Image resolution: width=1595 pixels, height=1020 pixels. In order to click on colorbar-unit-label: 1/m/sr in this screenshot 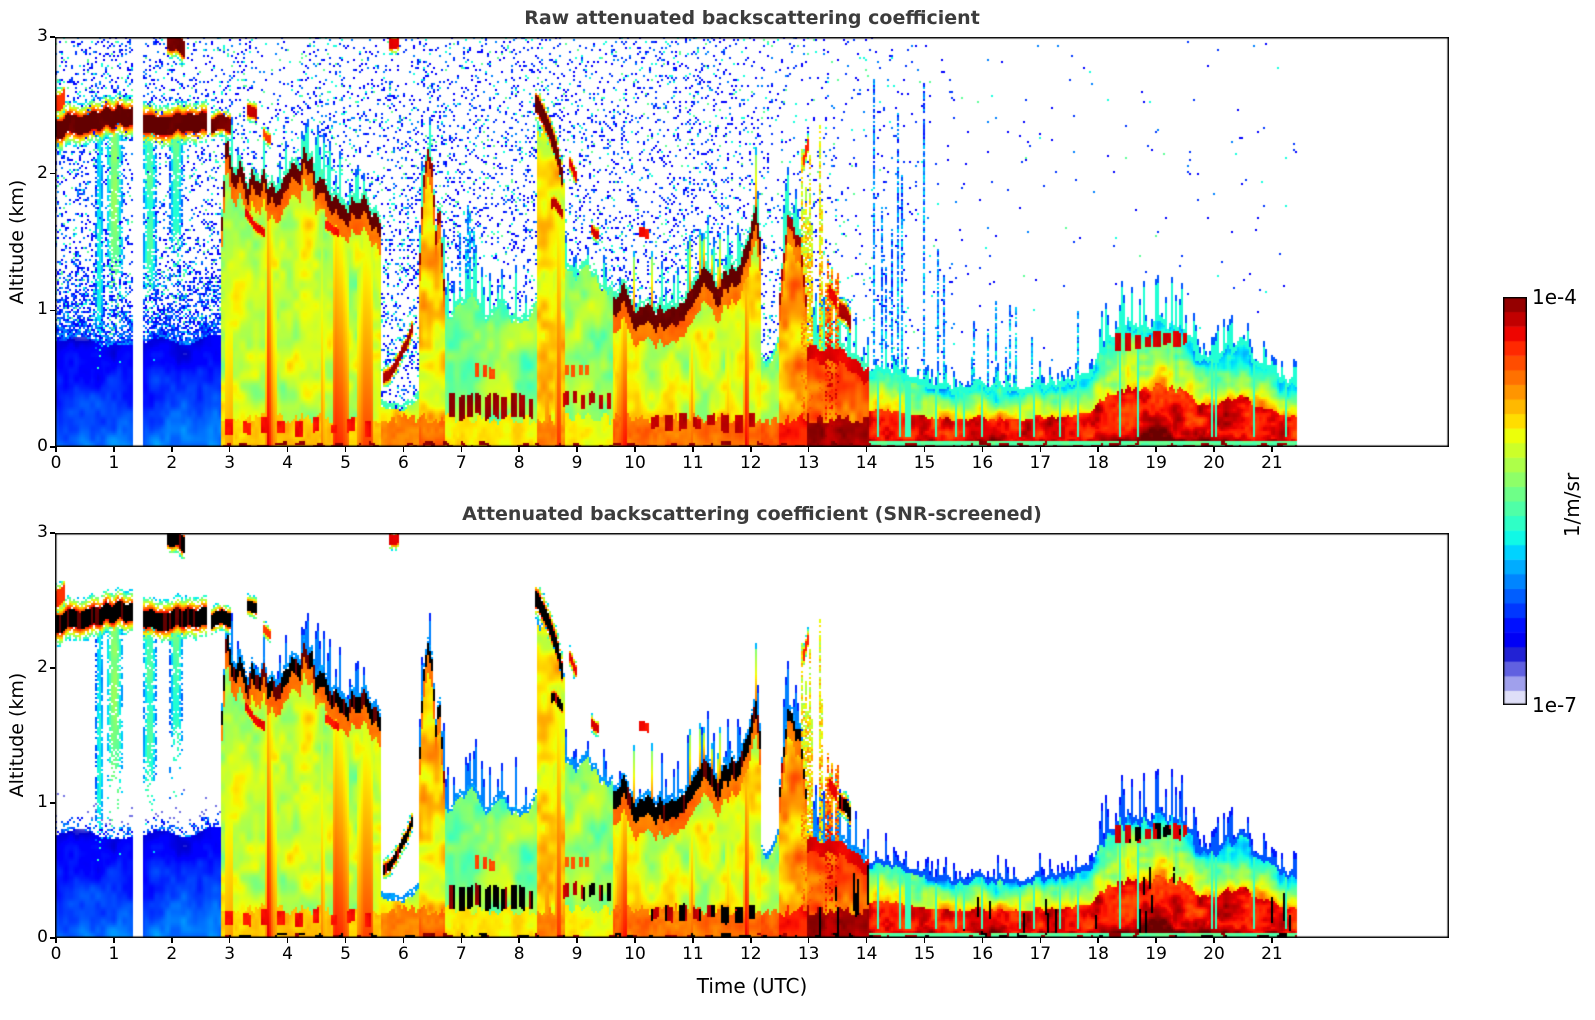, I will do `click(1572, 505)`.